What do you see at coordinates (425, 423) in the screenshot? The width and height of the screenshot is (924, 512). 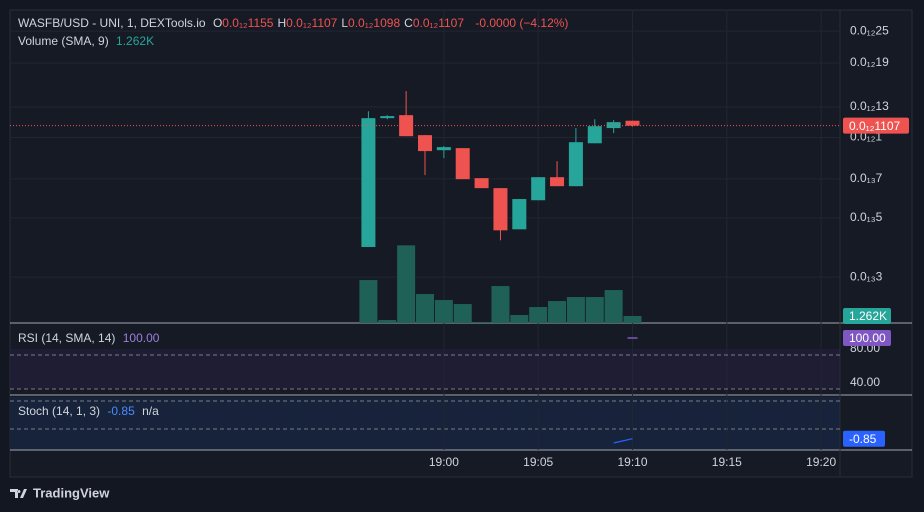 I see `stoch-band` at bounding box center [425, 423].